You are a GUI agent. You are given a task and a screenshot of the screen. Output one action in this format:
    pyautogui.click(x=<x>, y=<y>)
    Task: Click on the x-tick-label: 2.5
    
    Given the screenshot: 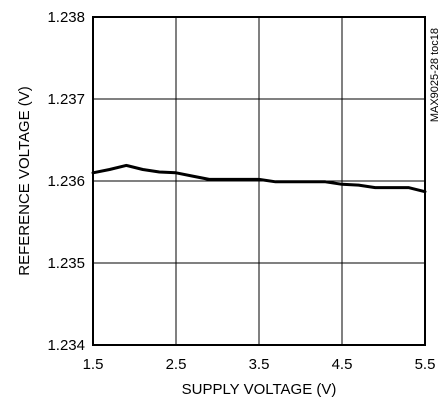 What is the action you would take?
    pyautogui.click(x=176, y=364)
    